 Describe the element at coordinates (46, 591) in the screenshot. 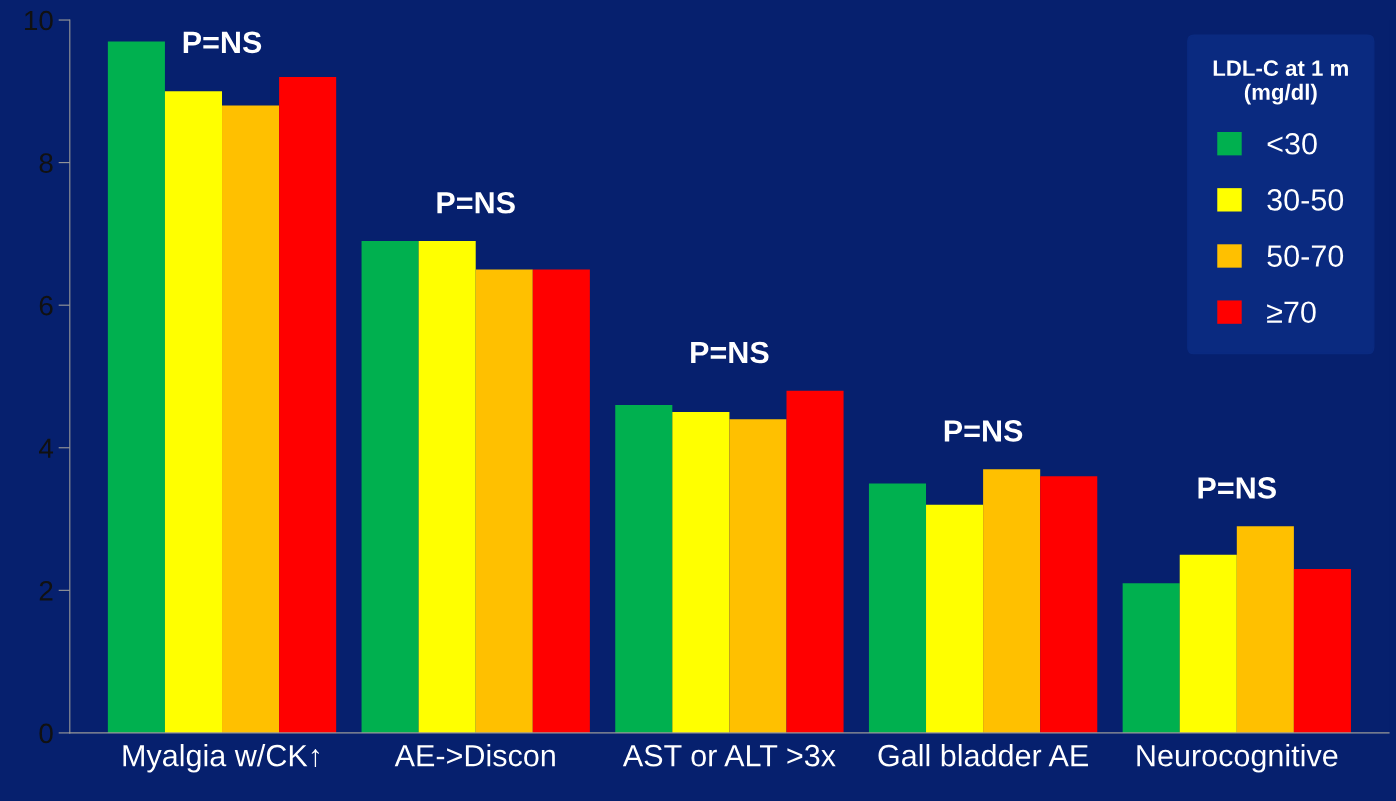

I see `y-tick-label: 2` at that location.